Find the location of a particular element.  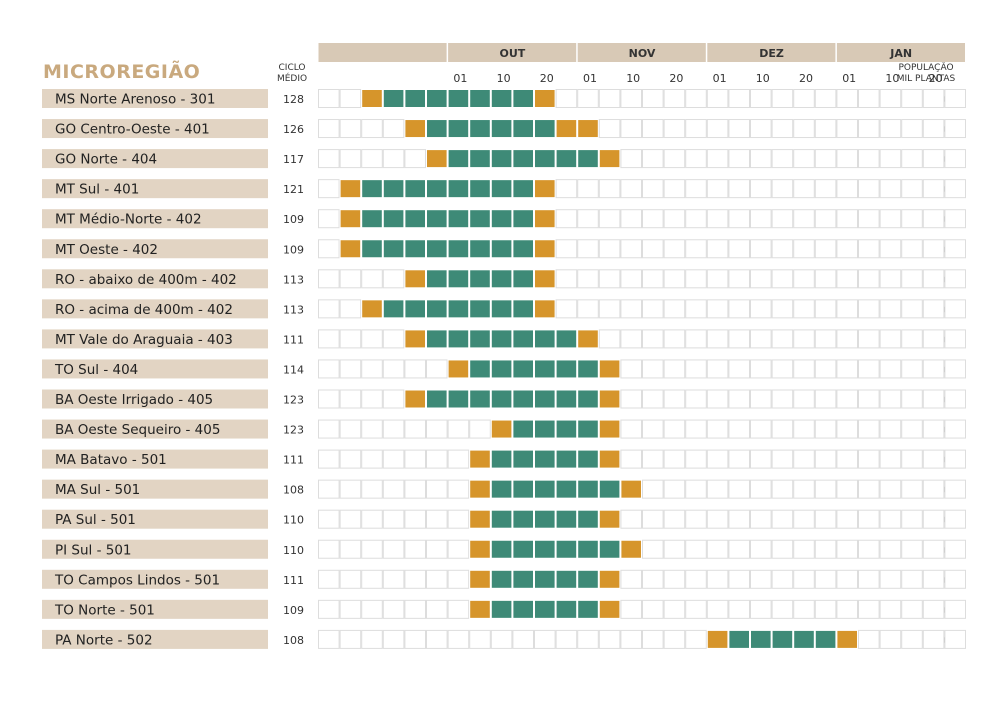

month-header-band is located at coordinates (641, 52).